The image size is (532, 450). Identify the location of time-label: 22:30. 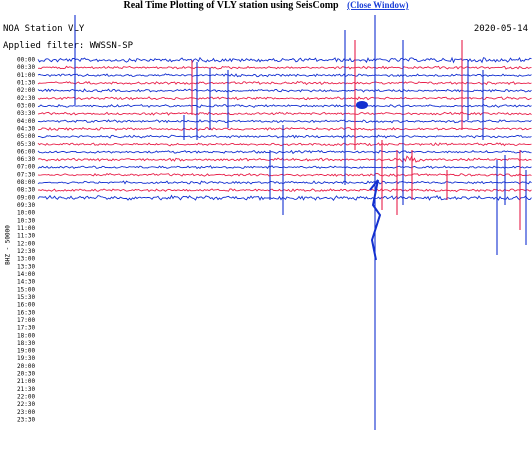
(26, 404).